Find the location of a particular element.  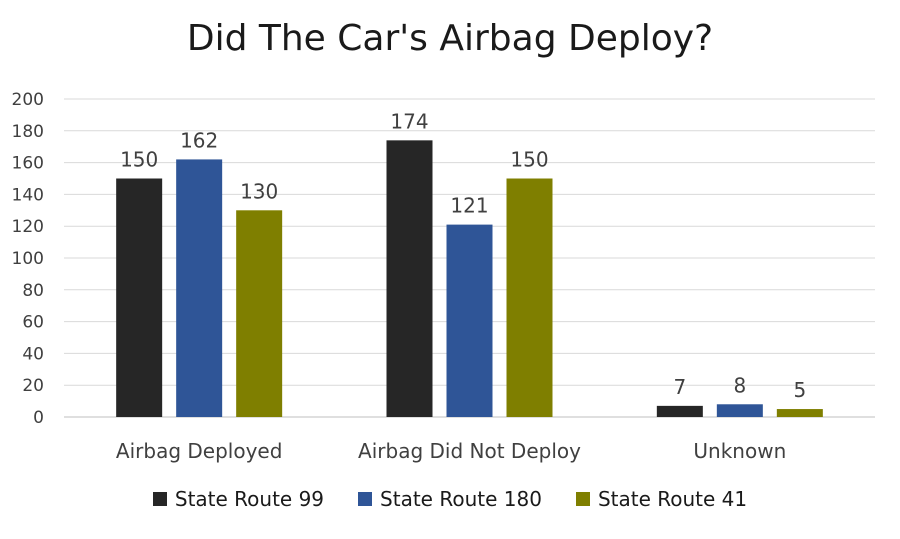

legend-item: State Route 180 is located at coordinates (450, 499).